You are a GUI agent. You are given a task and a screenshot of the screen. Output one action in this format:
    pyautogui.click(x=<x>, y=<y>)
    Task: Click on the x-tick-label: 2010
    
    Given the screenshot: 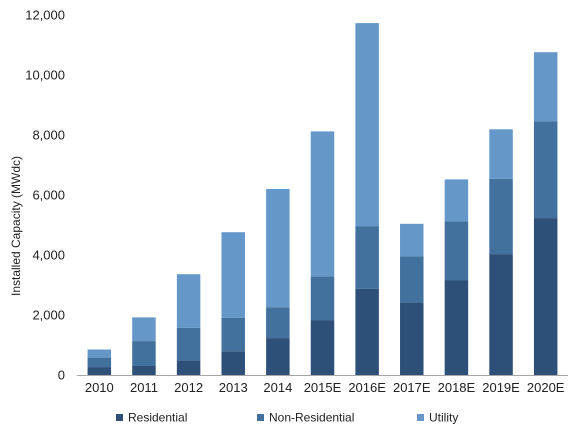 What is the action you would take?
    pyautogui.click(x=99, y=387)
    